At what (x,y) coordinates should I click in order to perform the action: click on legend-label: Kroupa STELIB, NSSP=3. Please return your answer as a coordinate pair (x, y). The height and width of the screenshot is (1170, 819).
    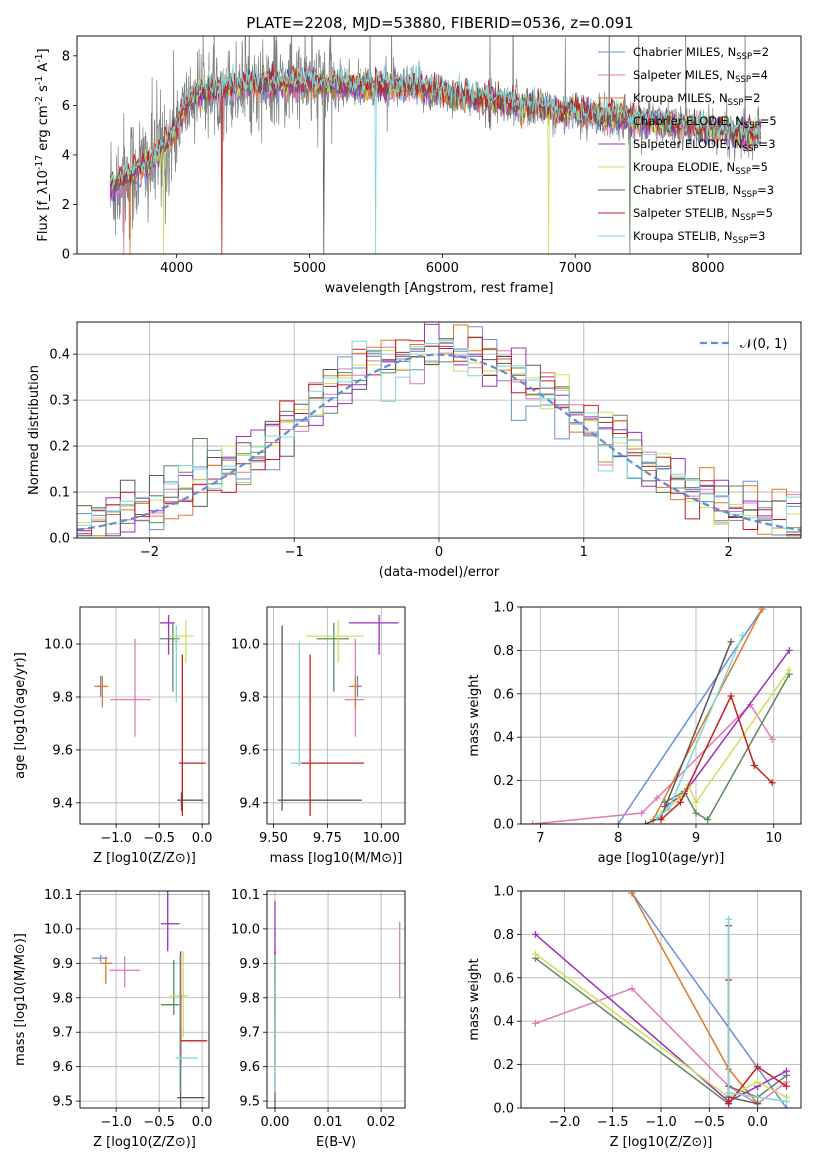
    Looking at the image, I should click on (699, 237).